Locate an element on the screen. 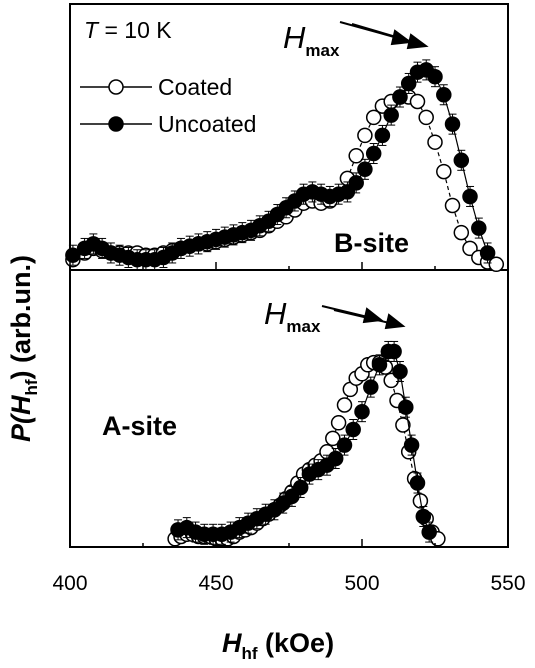 This screenshot has height=668, width=535. b-site-label: B-site is located at coordinates (371, 243).